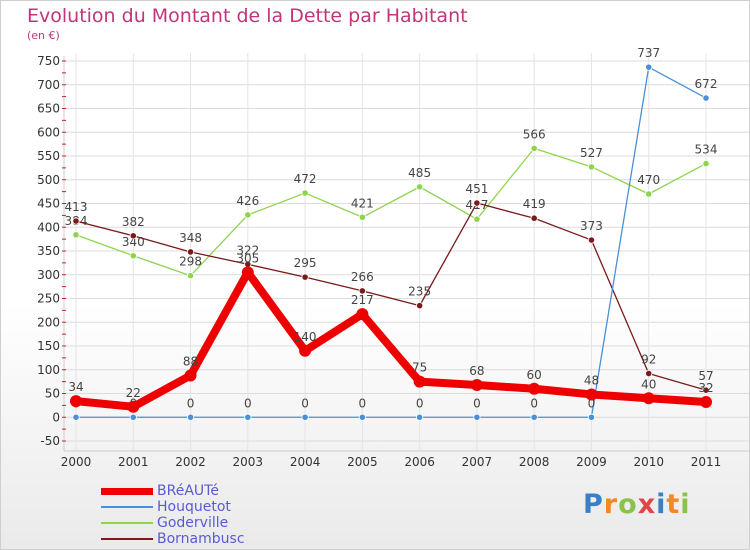 This screenshot has height=550, width=750. I want to click on data-label-goderville: 566, so click(534, 134).